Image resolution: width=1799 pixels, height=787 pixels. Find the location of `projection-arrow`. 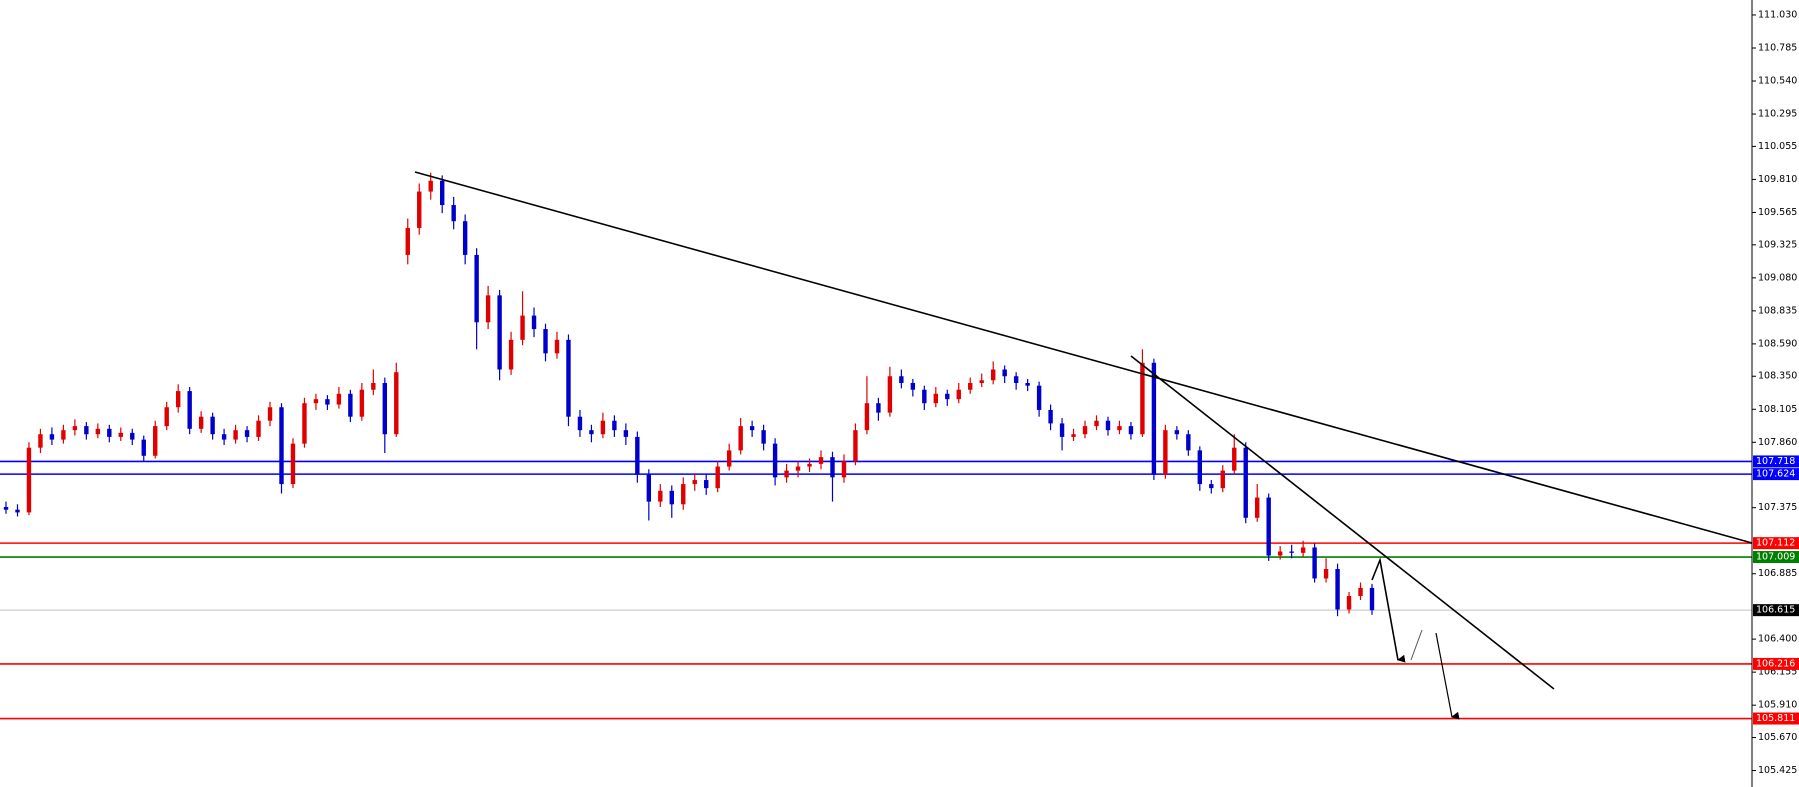

projection-arrow is located at coordinates (1388, 610).